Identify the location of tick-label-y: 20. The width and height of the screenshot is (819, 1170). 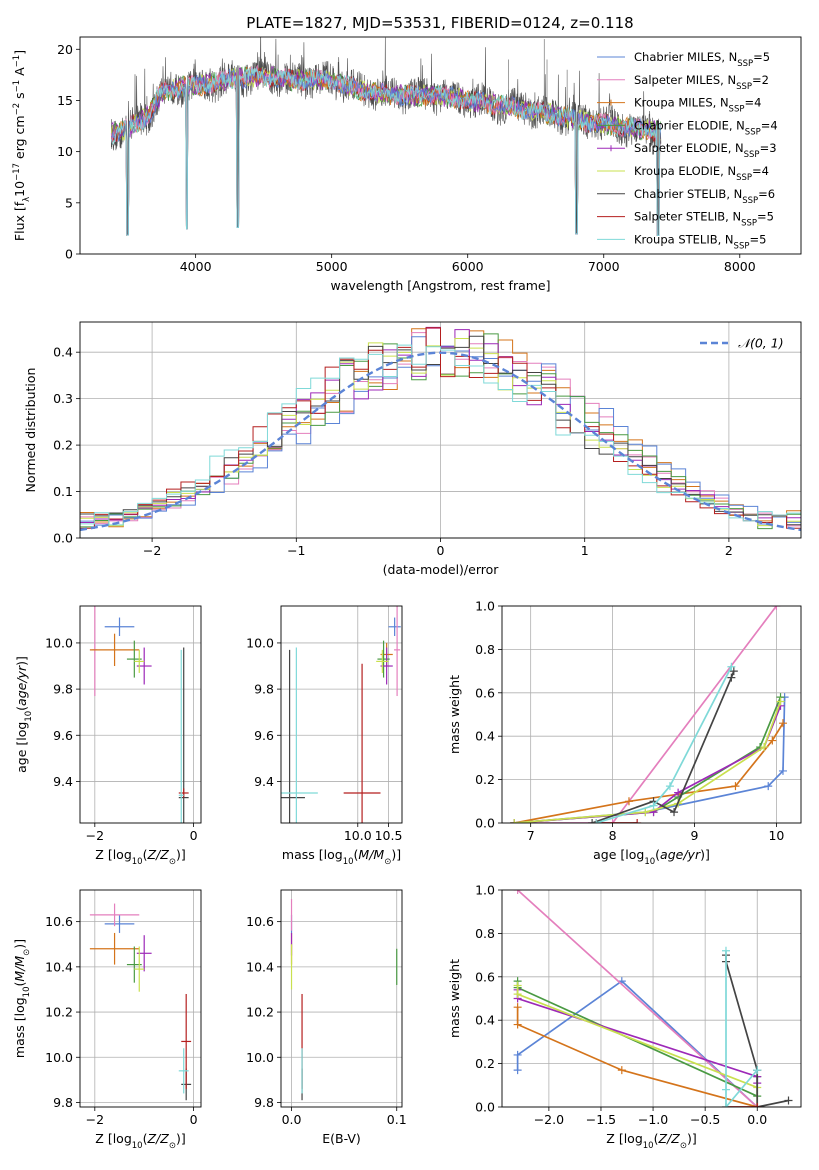
(65, 49).